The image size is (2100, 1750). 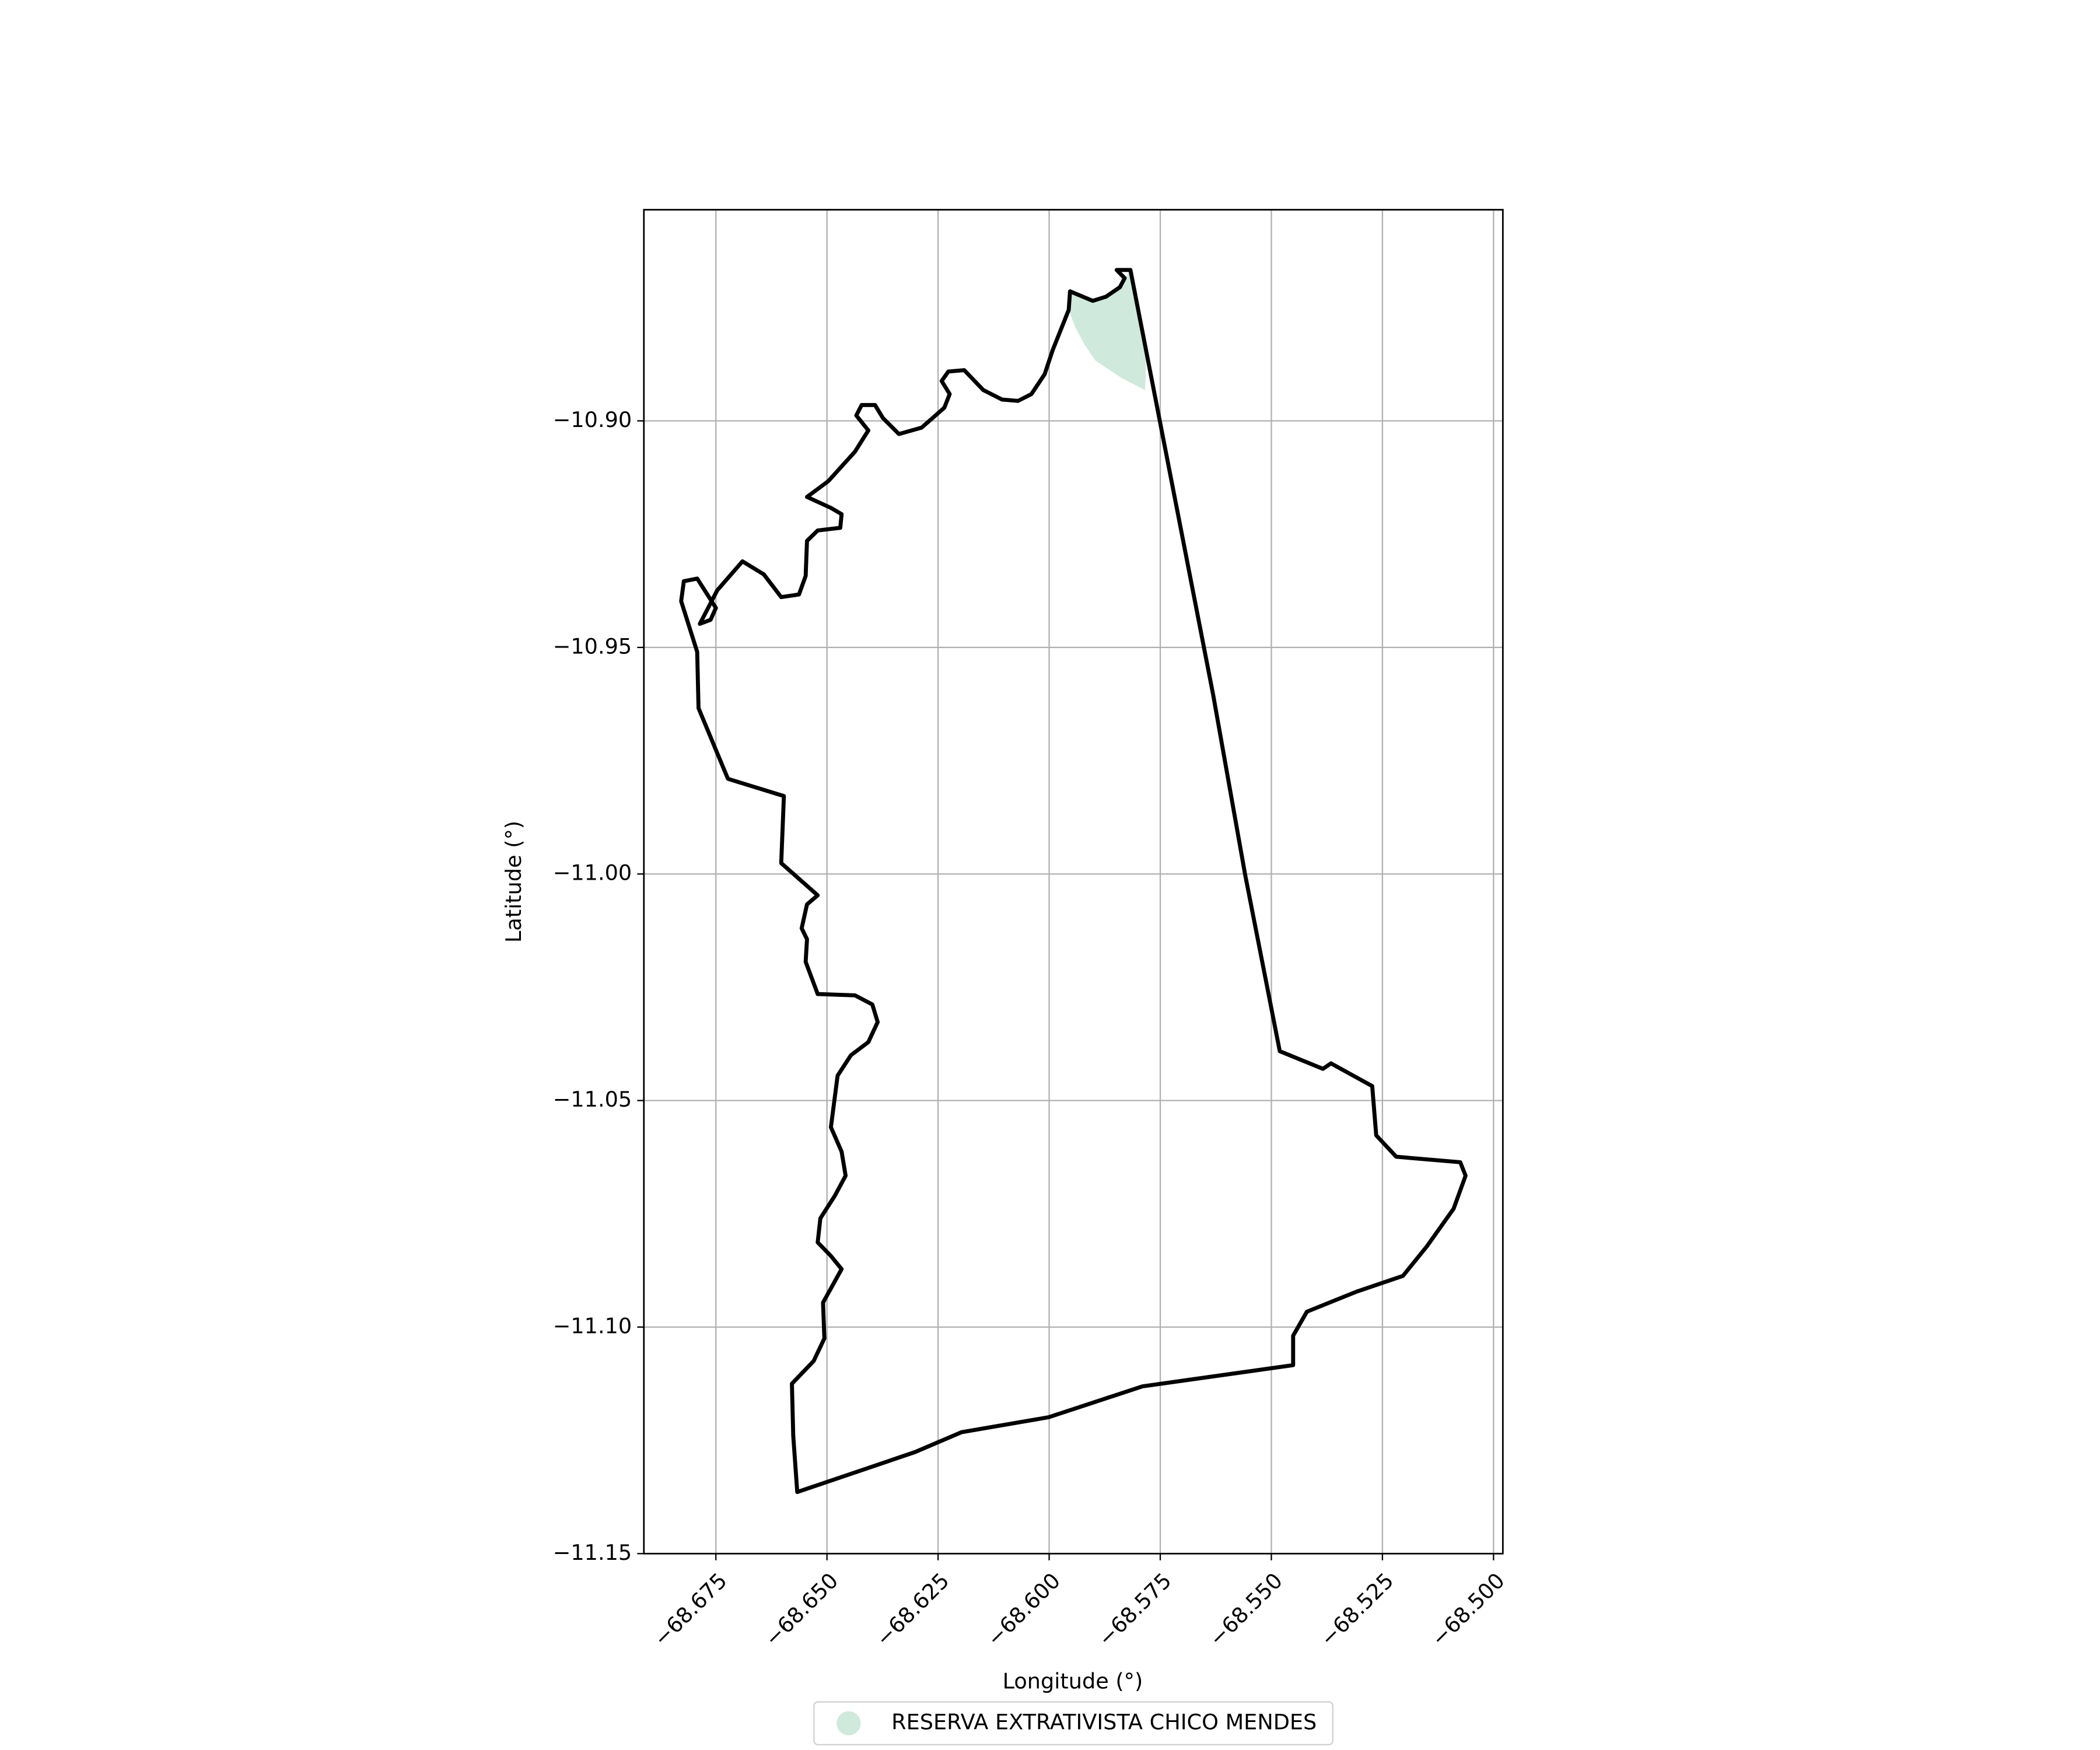 I want to click on x-tick-label: −68.575, so click(x=1135, y=1609).